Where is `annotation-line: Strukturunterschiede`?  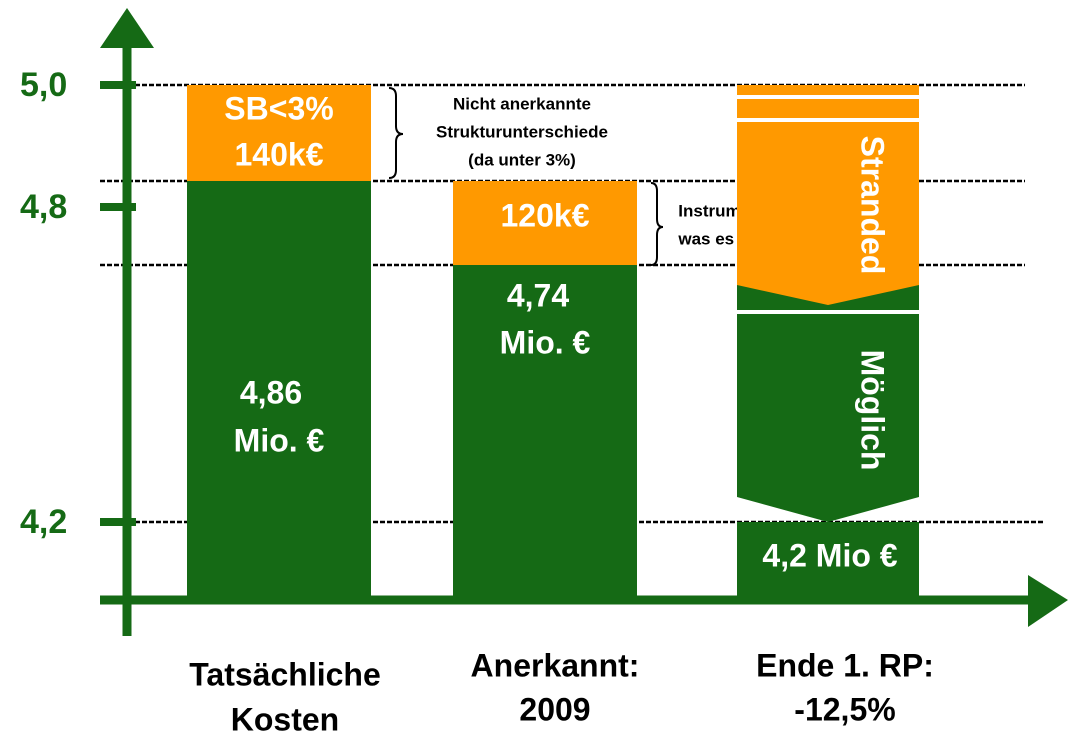 annotation-line: Strukturunterschiede is located at coordinates (522, 131).